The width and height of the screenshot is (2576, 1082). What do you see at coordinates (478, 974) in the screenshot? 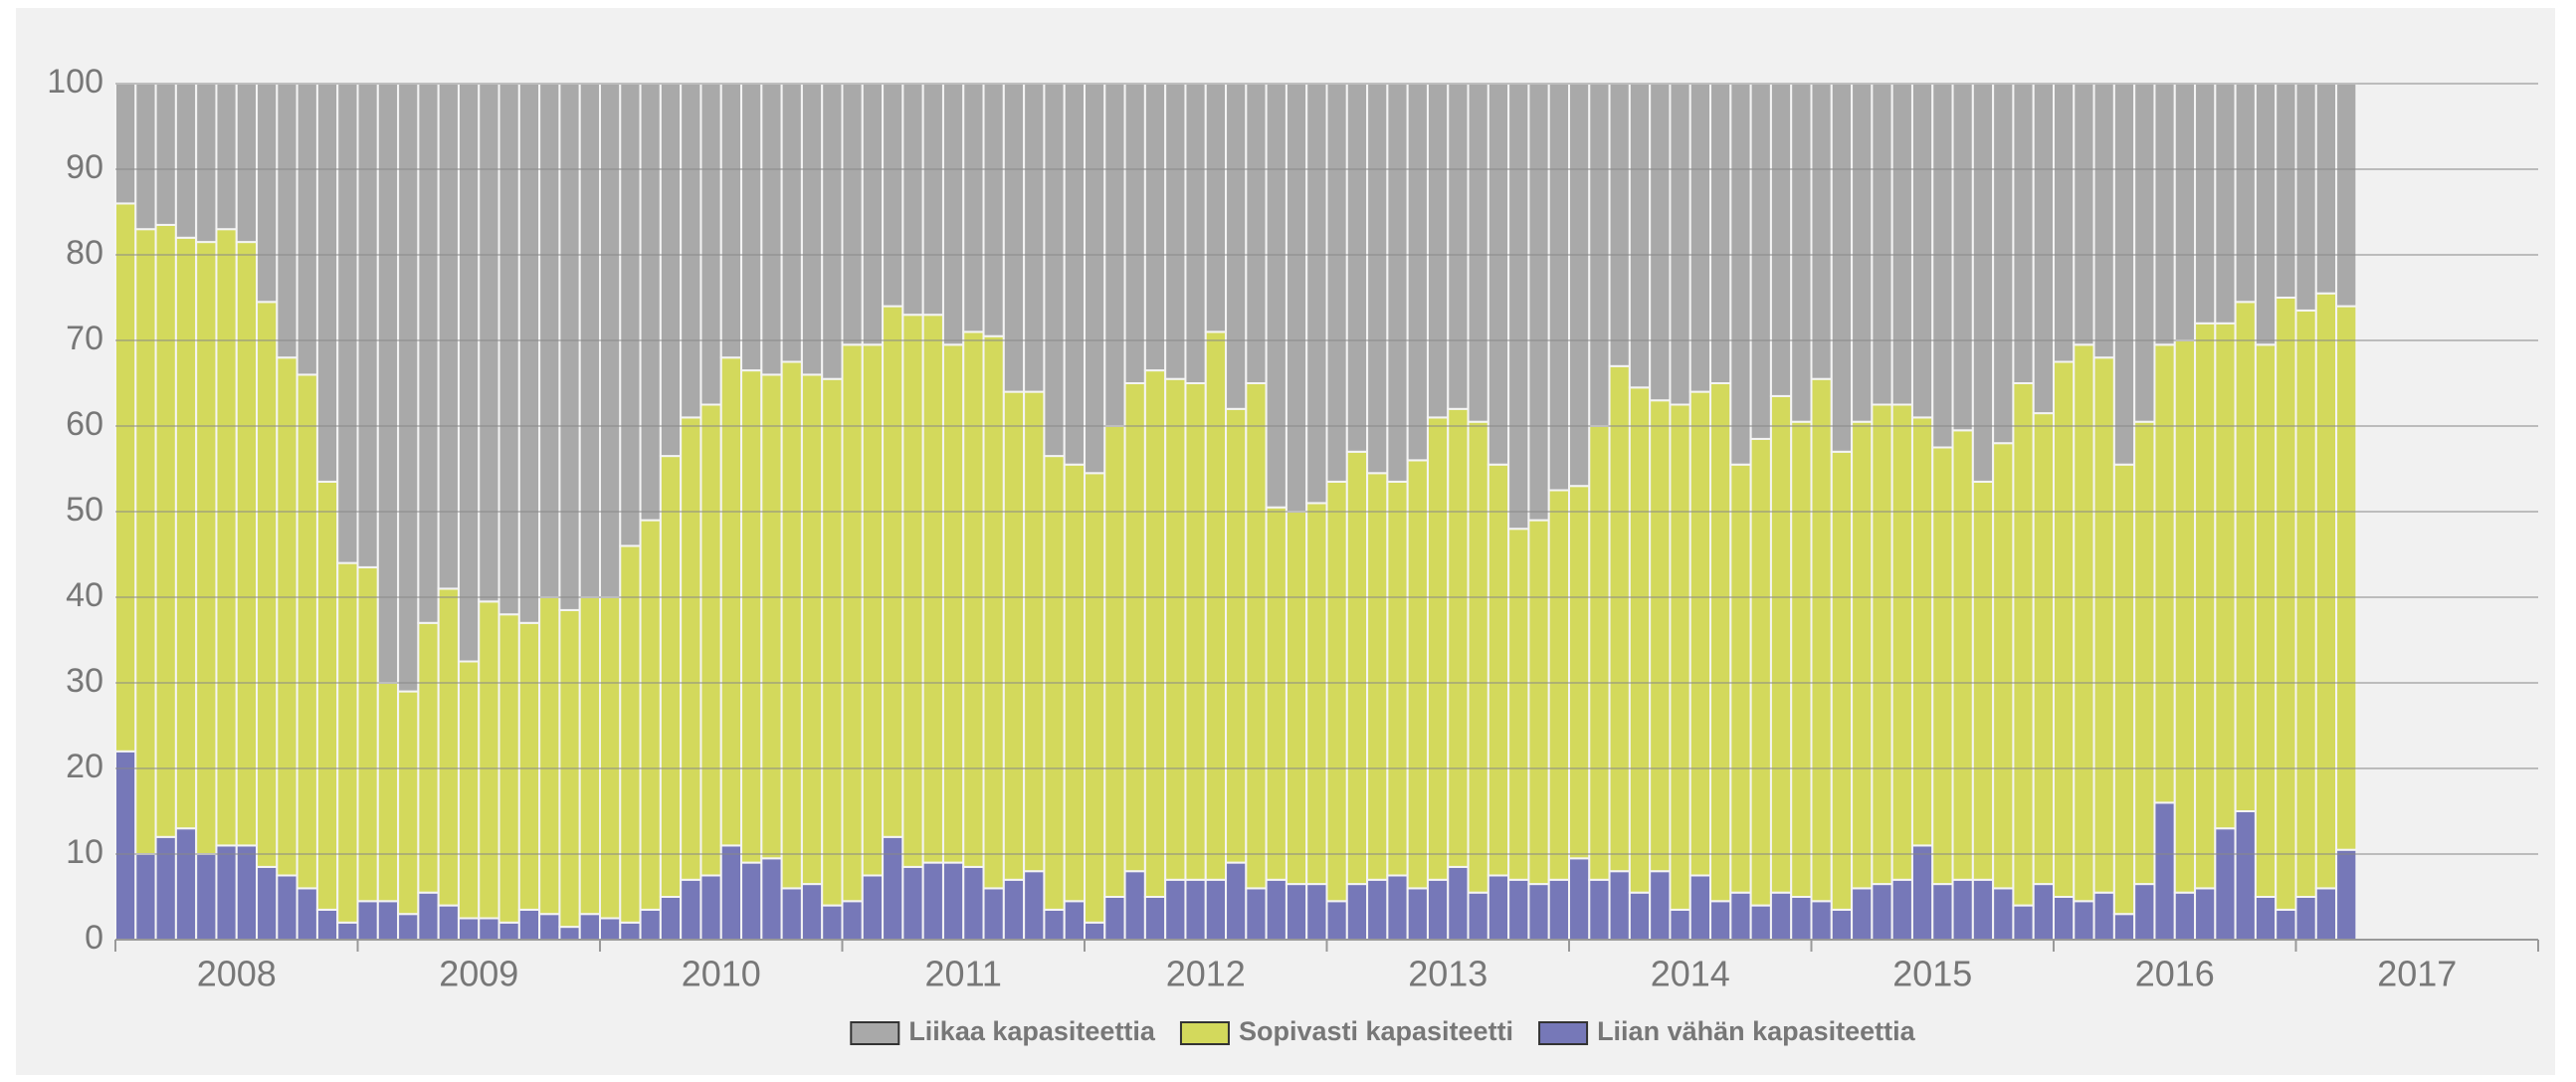
I see `x-tick-label: 2009` at bounding box center [478, 974].